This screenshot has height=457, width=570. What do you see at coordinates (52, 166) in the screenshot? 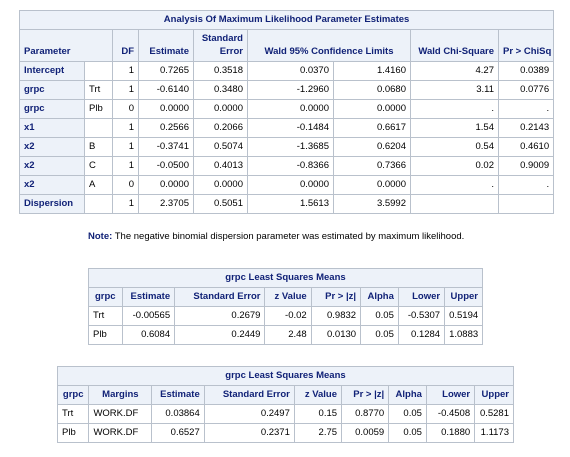
I see `row-header-parameter: x2` at bounding box center [52, 166].